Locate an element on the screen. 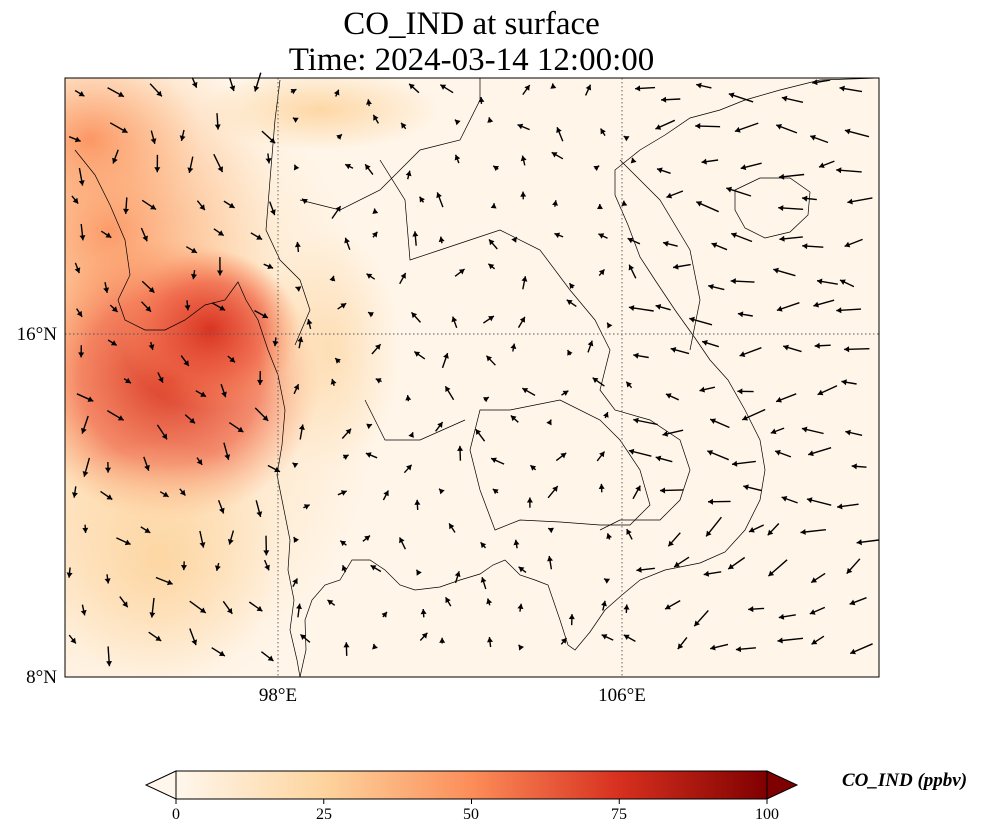  colorbar-gradient is located at coordinates (471, 785).